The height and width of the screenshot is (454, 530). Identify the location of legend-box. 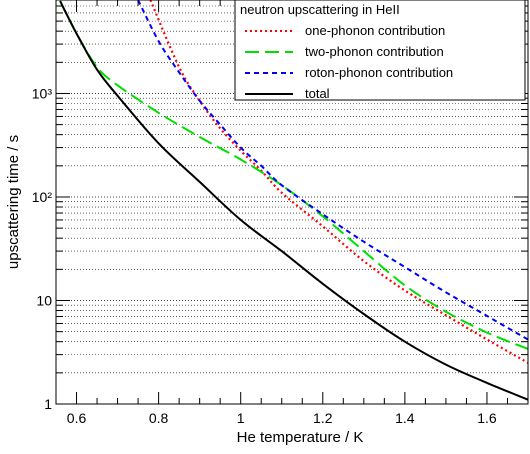
(380, 50).